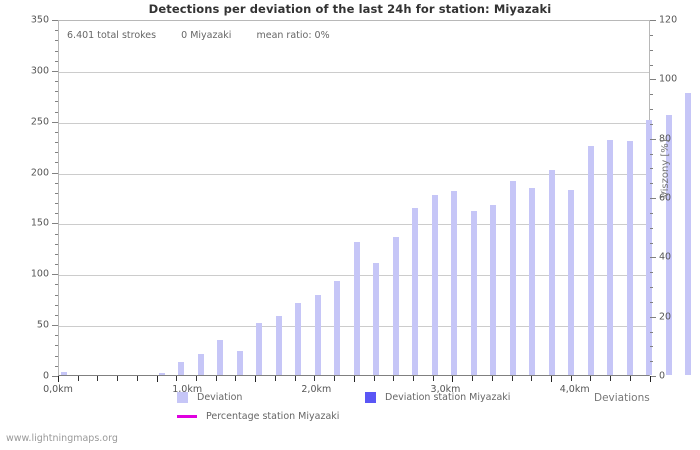 The width and height of the screenshot is (700, 450). I want to click on y2-axis-label: 100, so click(668, 79).